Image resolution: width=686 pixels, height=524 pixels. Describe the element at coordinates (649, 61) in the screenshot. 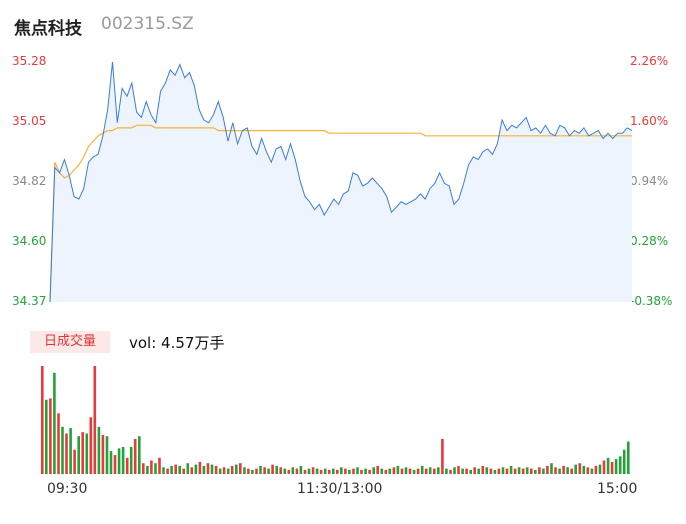

I see `y-right-tick: 2.26%` at that location.